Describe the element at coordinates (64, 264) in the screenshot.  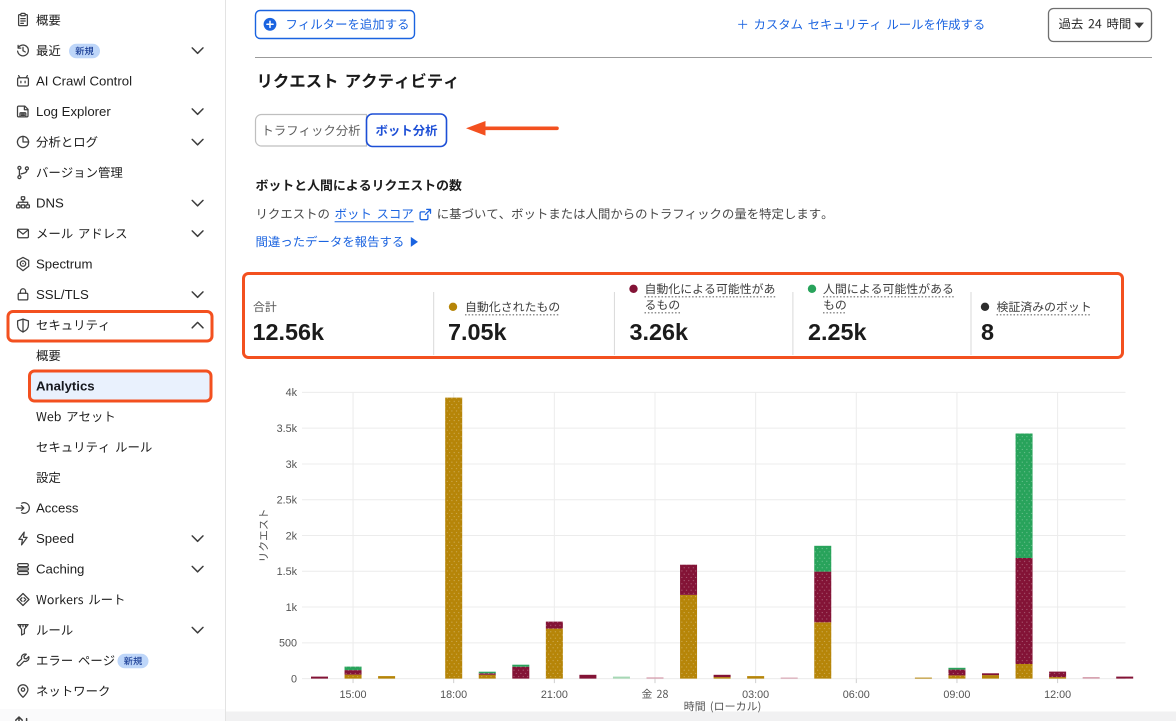
I see `svg-text: Spectrum` at that location.